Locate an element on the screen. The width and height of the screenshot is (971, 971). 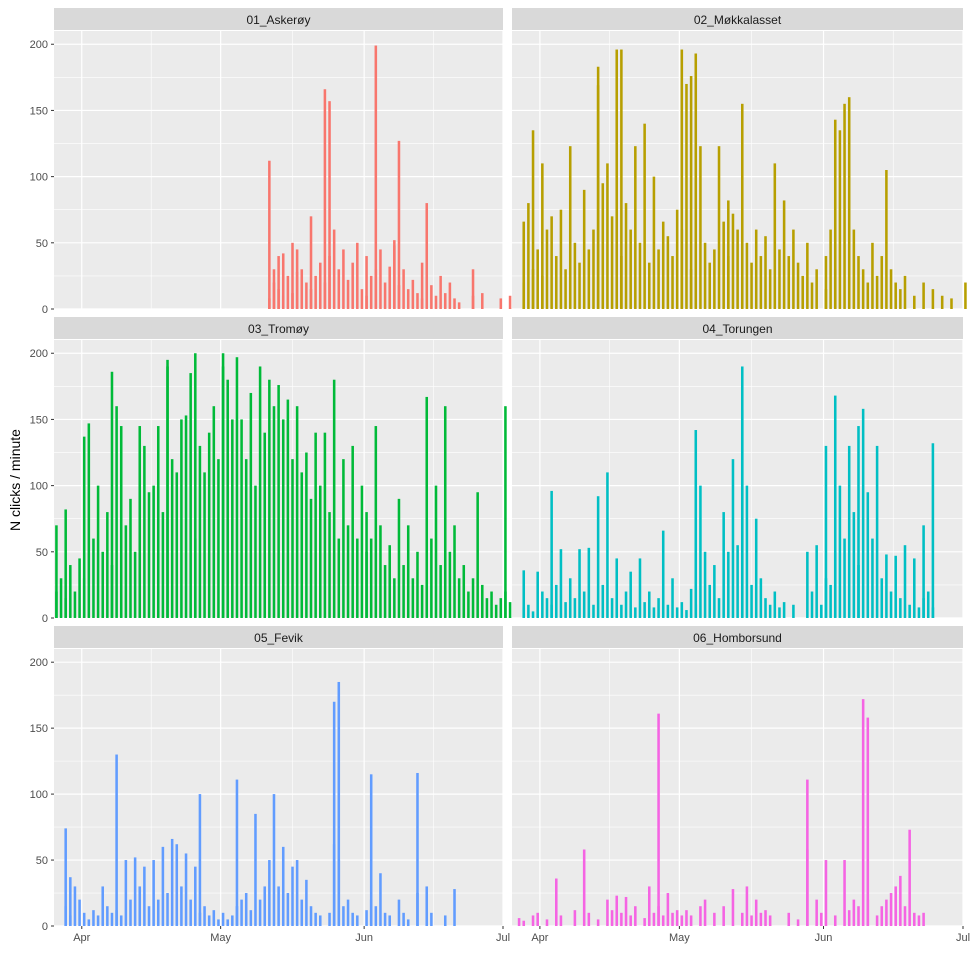
y-tick-label: 100 is located at coordinates (39, 795).